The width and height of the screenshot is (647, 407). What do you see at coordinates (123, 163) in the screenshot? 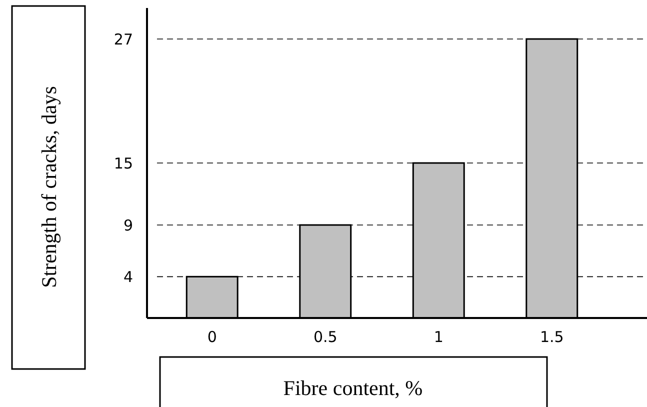
I see `y-tick-label: 15` at bounding box center [123, 163].